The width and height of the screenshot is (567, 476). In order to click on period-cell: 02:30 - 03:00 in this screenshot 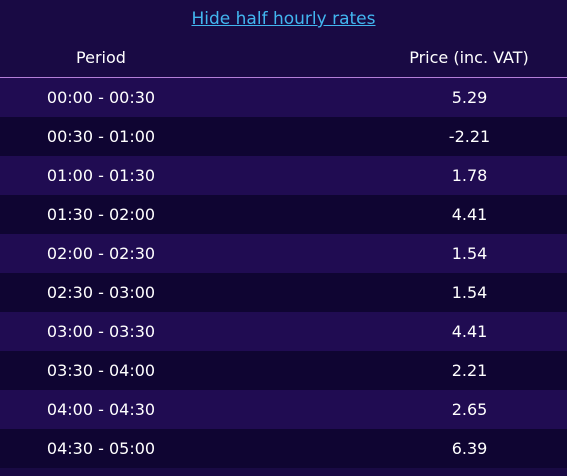, I will do `click(101, 292)`.